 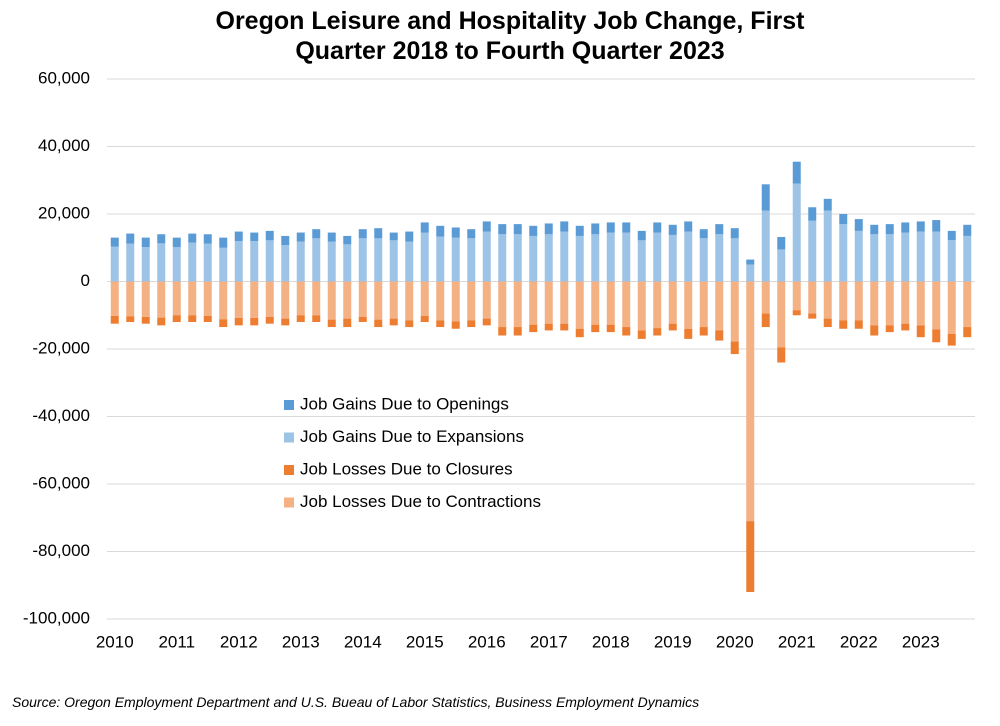 What do you see at coordinates (61, 347) in the screenshot?
I see `y-tick-label: -20,000` at bounding box center [61, 347].